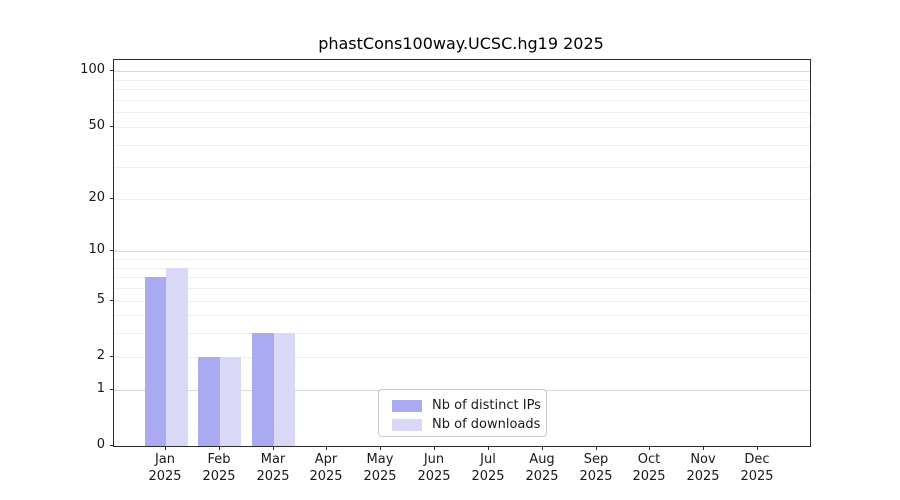 The width and height of the screenshot is (900, 500). What do you see at coordinates (380, 459) in the screenshot?
I see `x-tick-label-month: May` at bounding box center [380, 459].